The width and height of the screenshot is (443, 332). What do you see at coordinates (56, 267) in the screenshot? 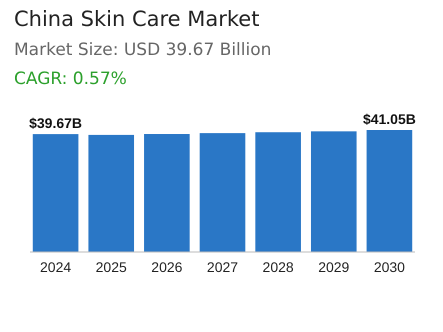
I see `x-tick-label: 2024` at bounding box center [56, 267].